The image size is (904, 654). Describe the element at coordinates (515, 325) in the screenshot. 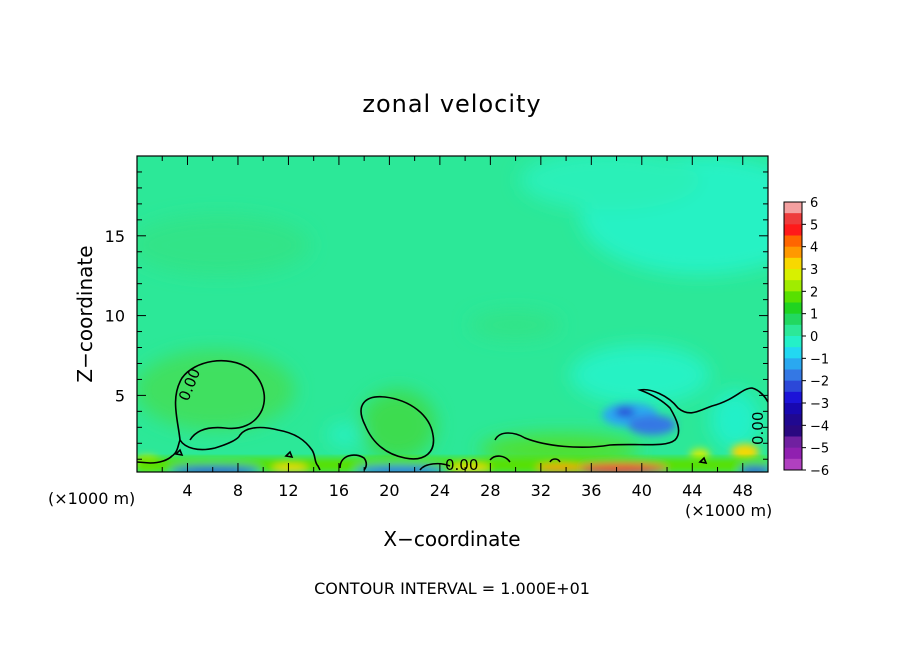

I see `field-region-mid-center` at that location.